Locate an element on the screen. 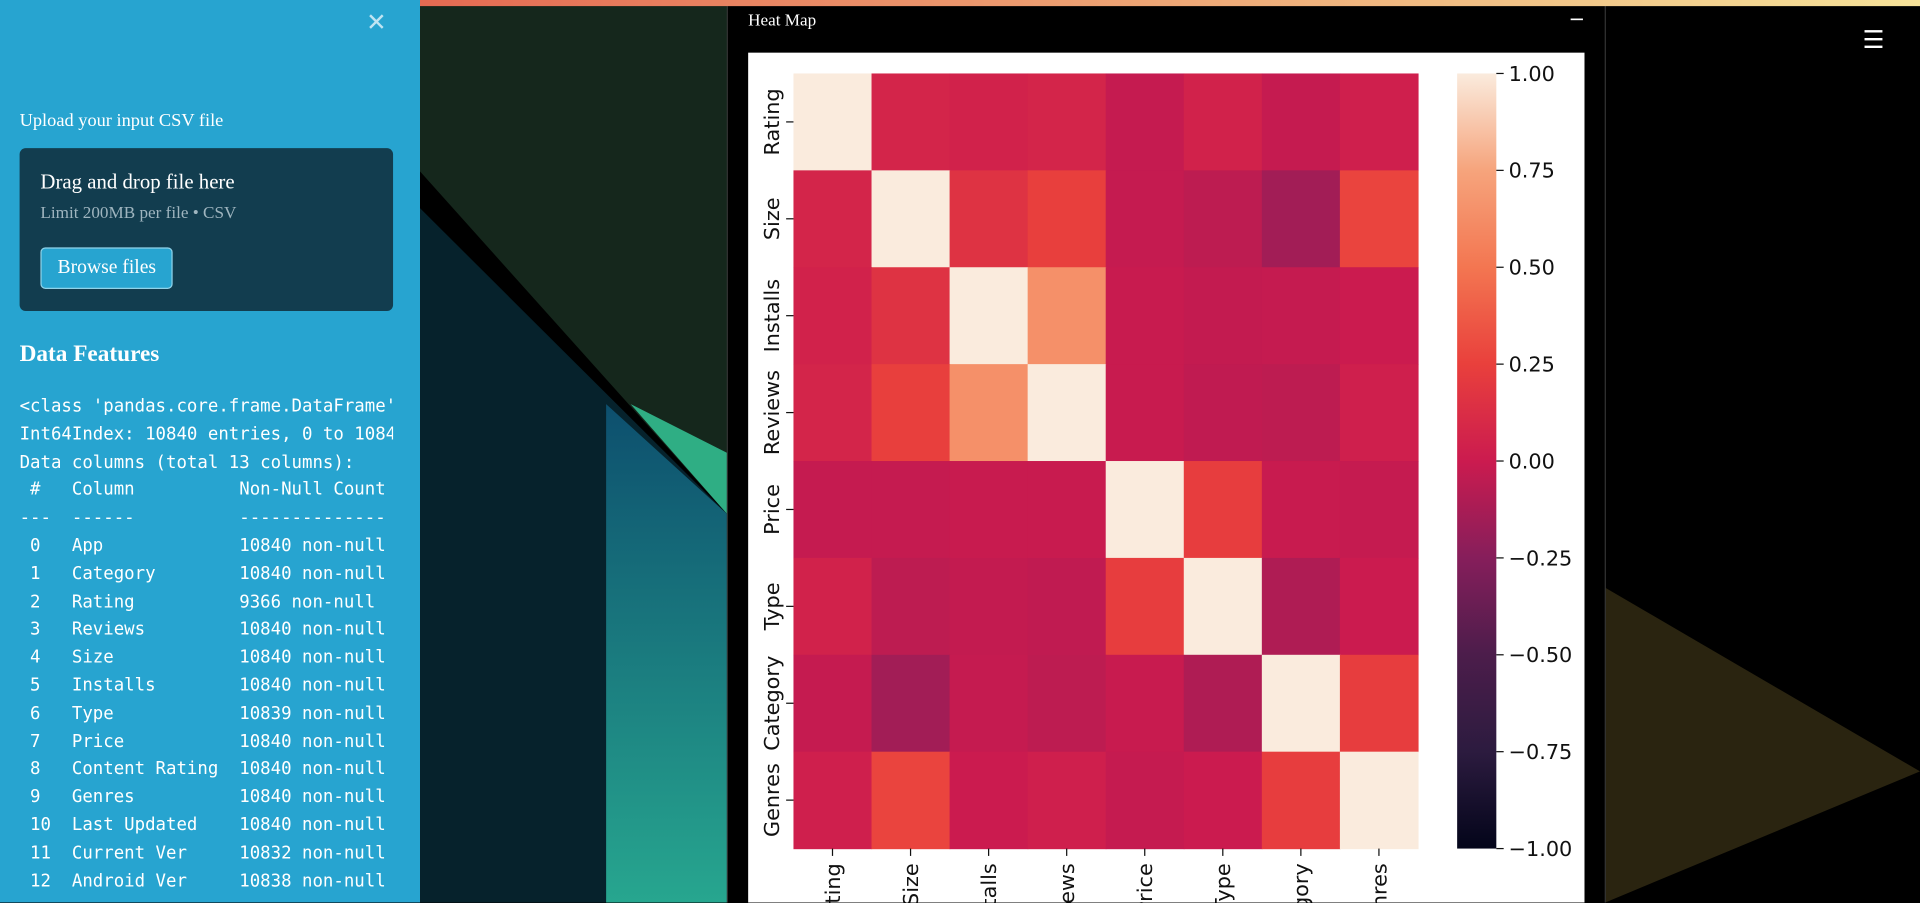 This screenshot has width=1920, height=903. x-tick-label: Size is located at coordinates (911, 882).